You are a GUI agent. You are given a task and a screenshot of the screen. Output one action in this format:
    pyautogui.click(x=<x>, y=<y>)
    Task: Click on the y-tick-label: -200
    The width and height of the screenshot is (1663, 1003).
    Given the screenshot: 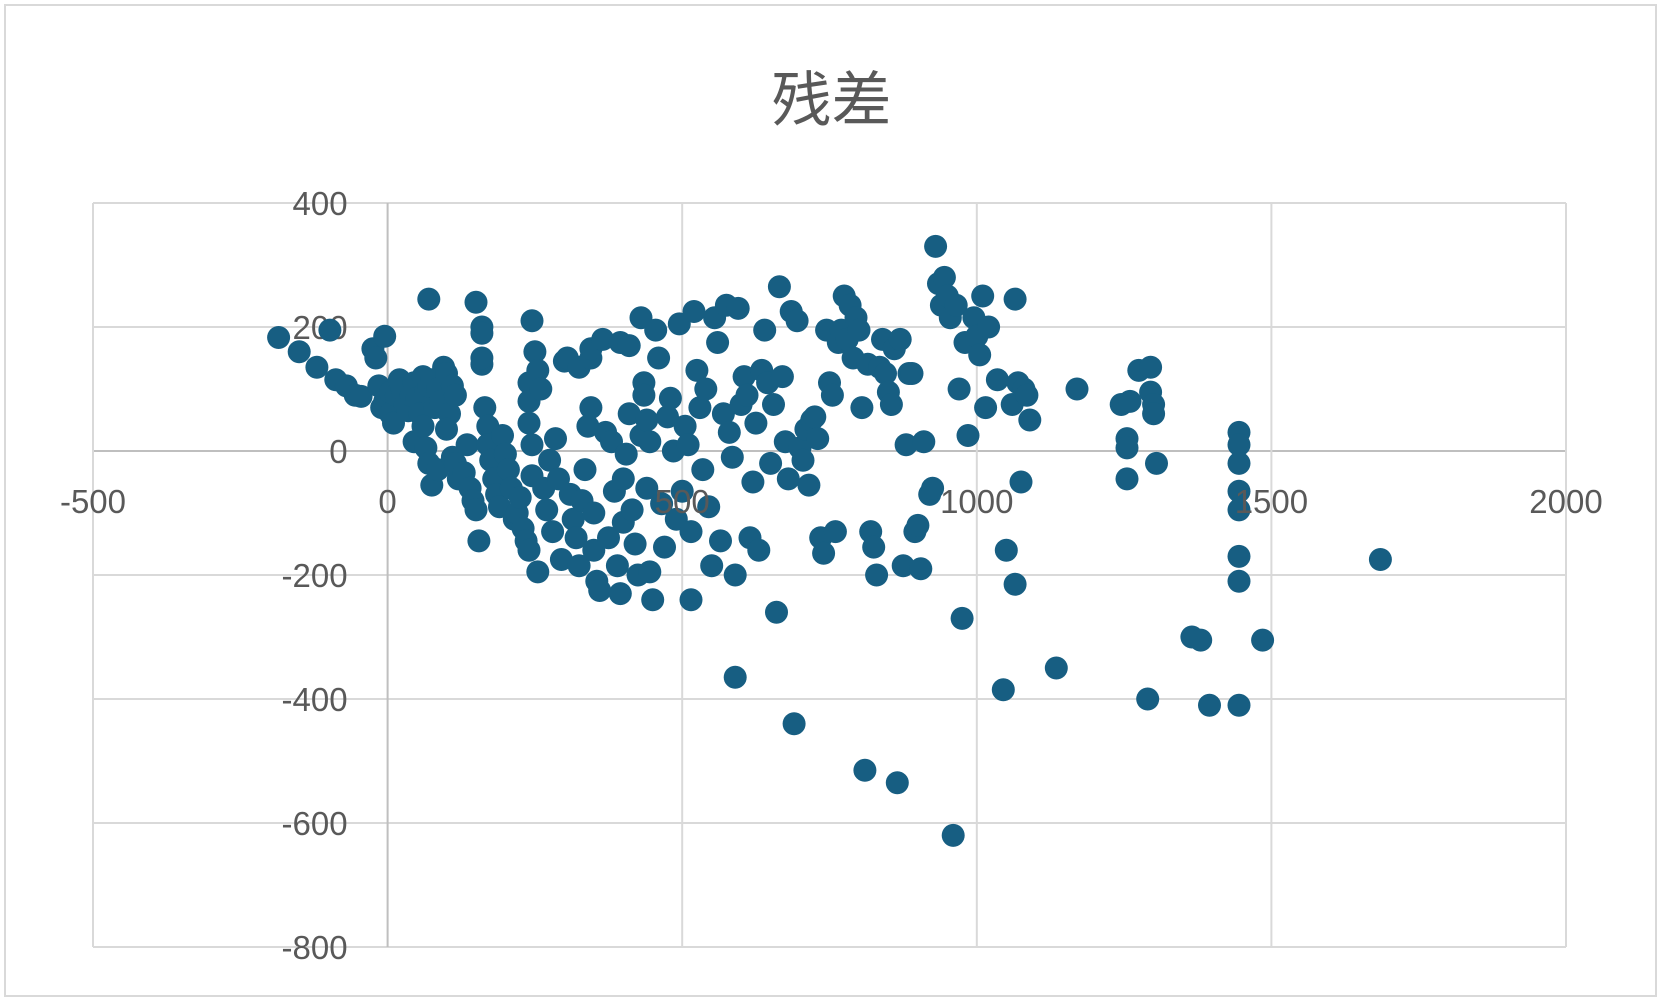 What is the action you would take?
    pyautogui.click(x=315, y=575)
    